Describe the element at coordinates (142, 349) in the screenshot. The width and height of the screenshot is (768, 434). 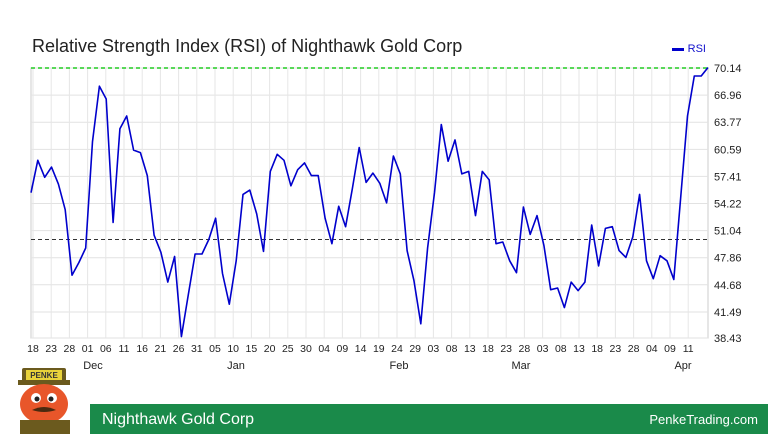
I see `x-tick-label: 16` at that location.